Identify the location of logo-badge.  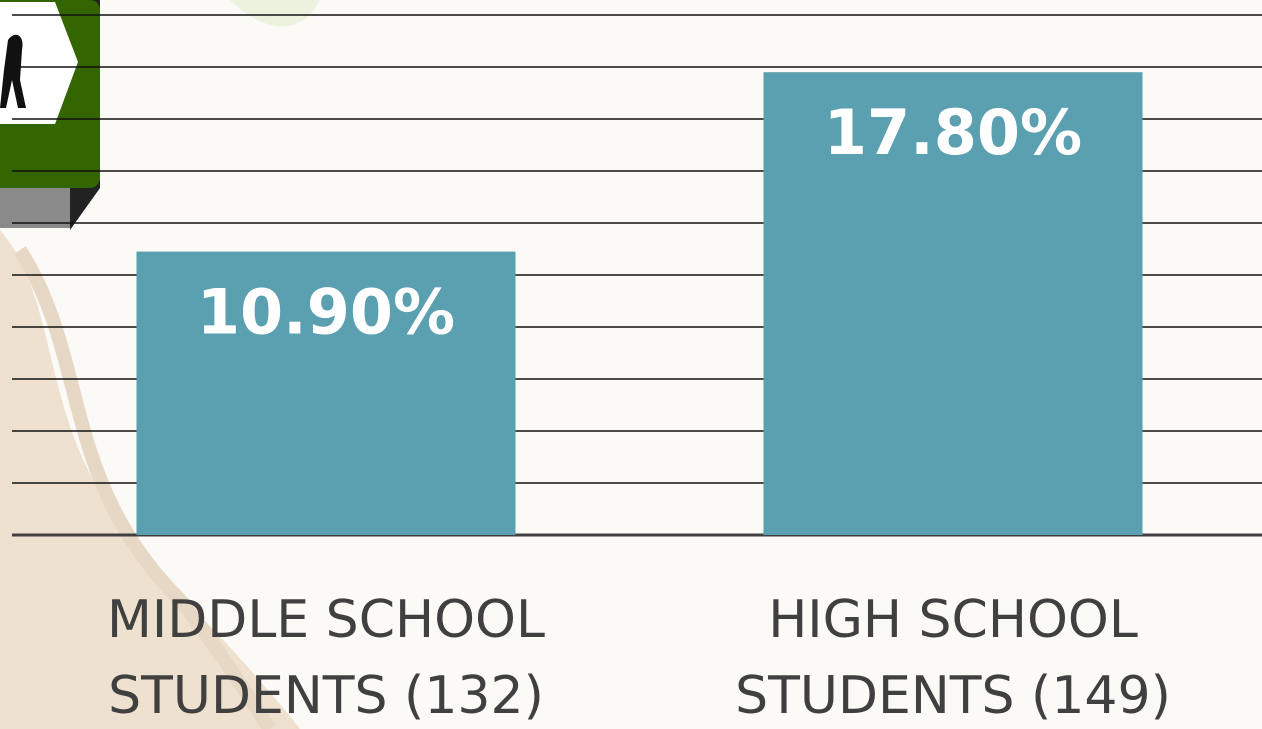
(50, 115).